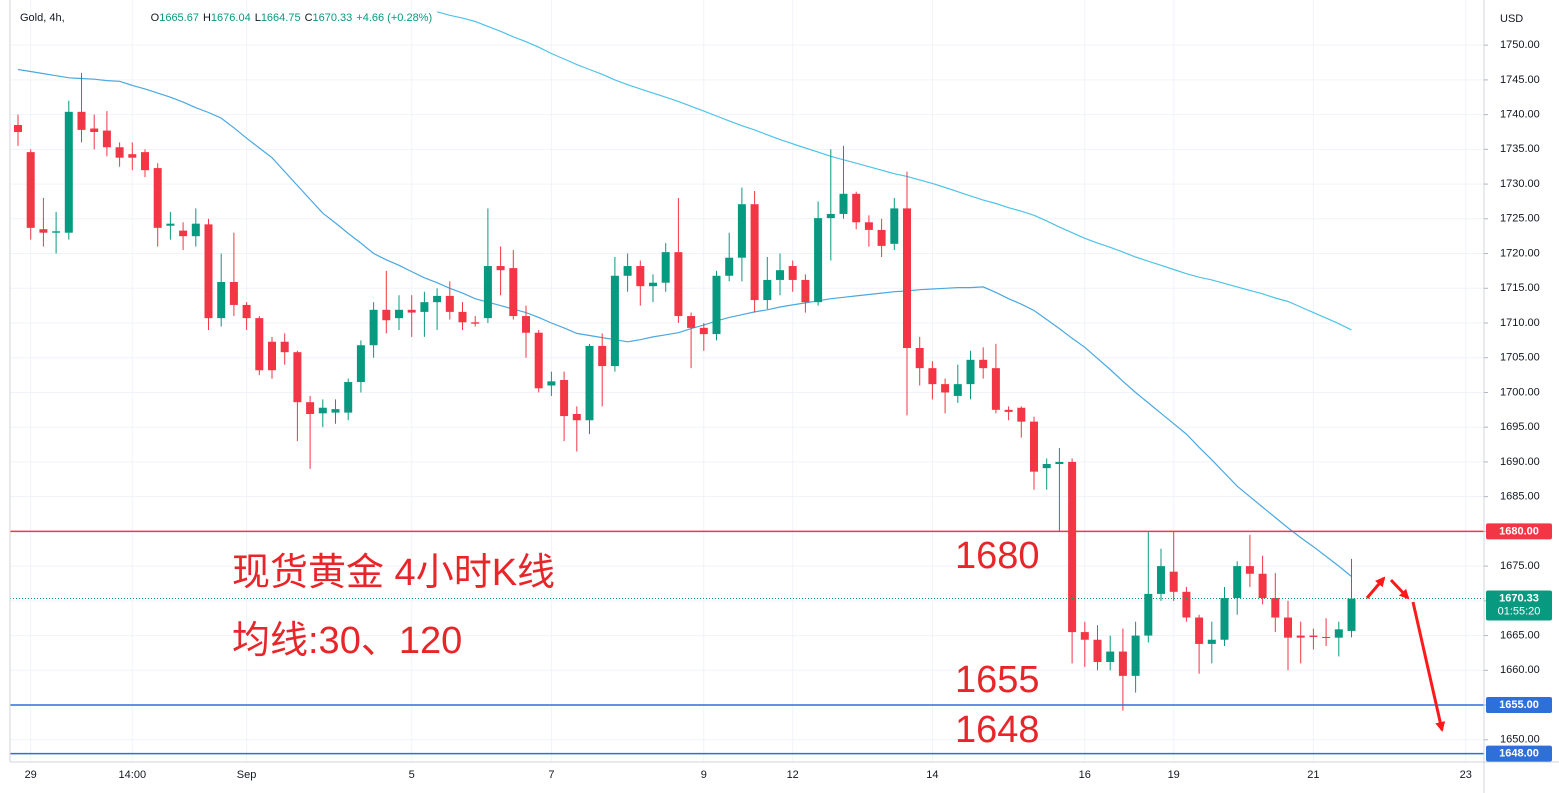 Image resolution: width=1559 pixels, height=793 pixels. I want to click on annotation: 1655, so click(997, 680).